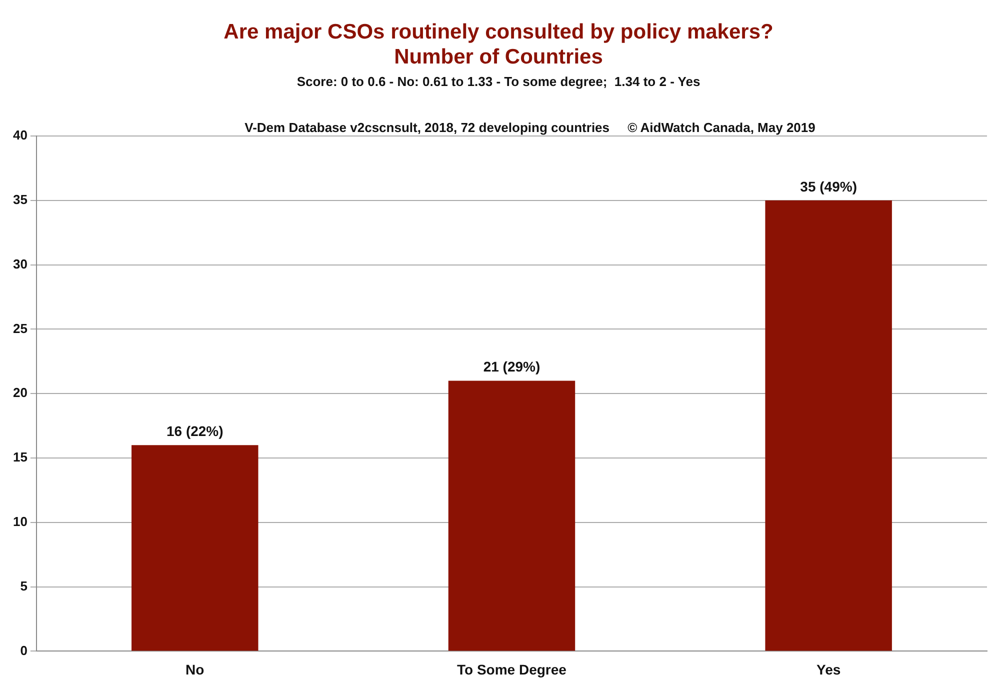 The height and width of the screenshot is (688, 997). Describe the element at coordinates (530, 128) in the screenshot. I see `text: V-Dem Database v2cscnsult, 2018, 72 developing countries © AidWatch Canada, May 2019` at that location.